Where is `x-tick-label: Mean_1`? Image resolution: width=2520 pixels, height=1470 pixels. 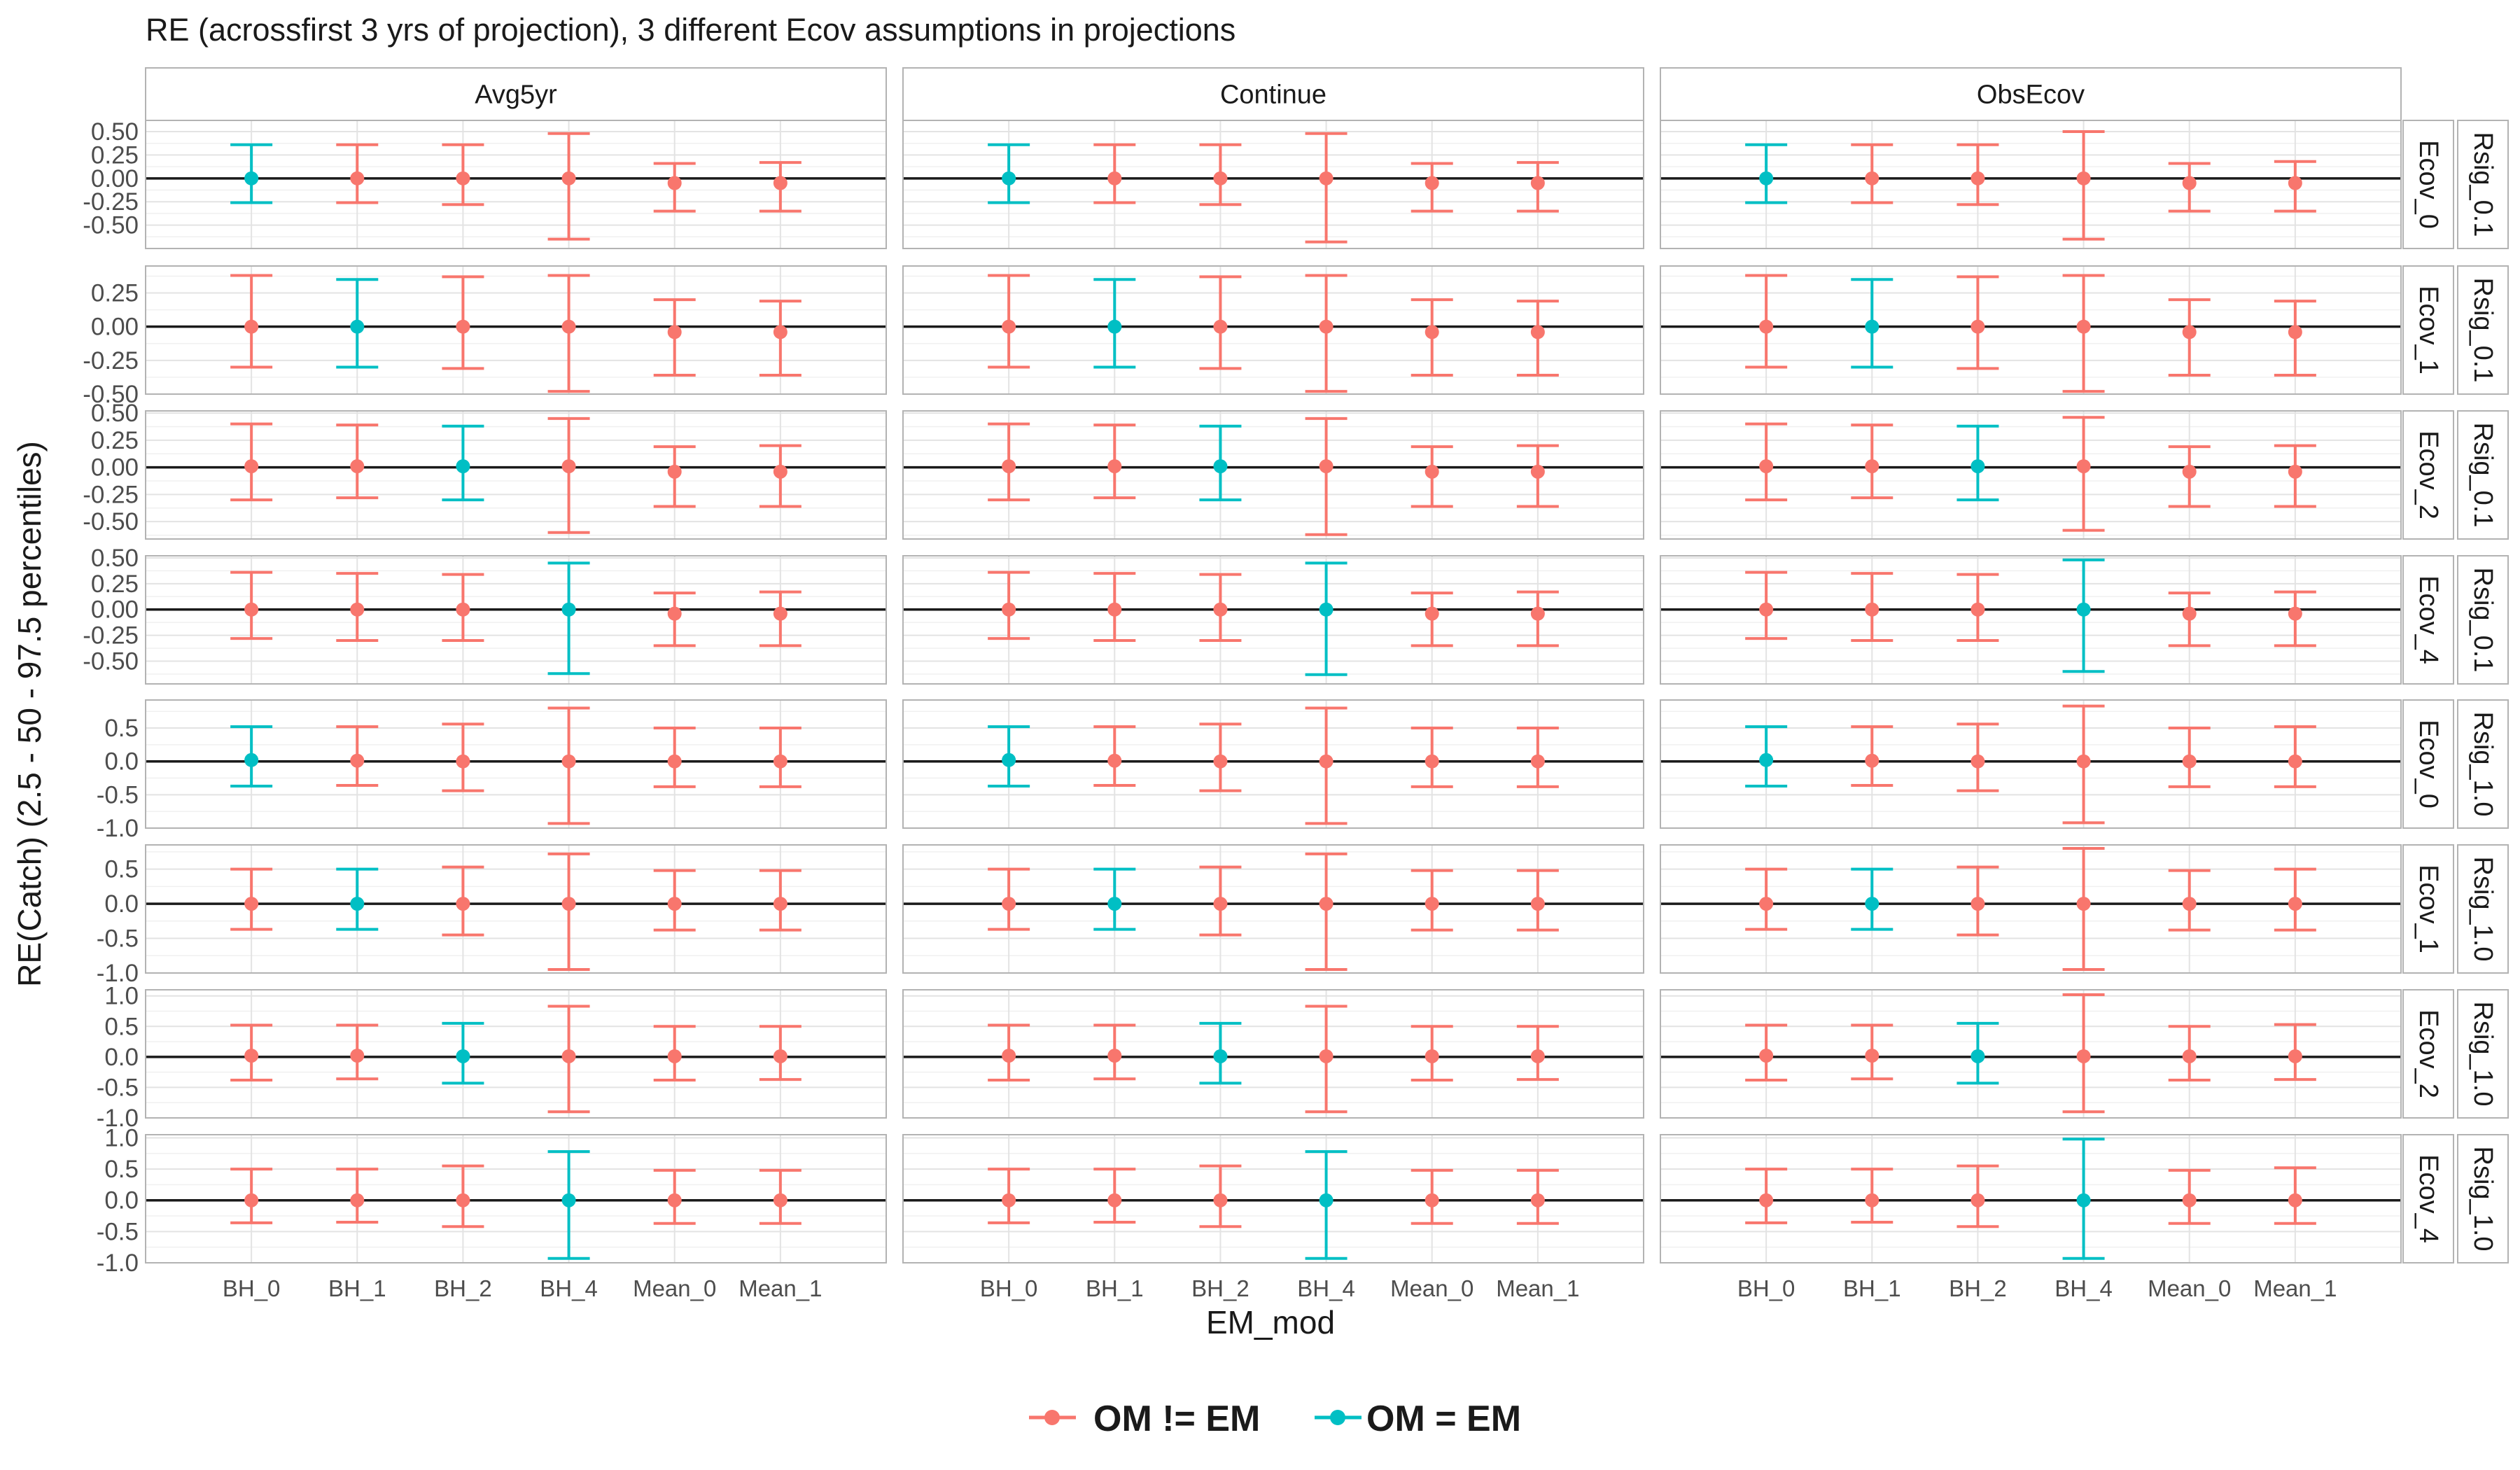
x-tick-label: Mean_1 is located at coordinates (780, 1288).